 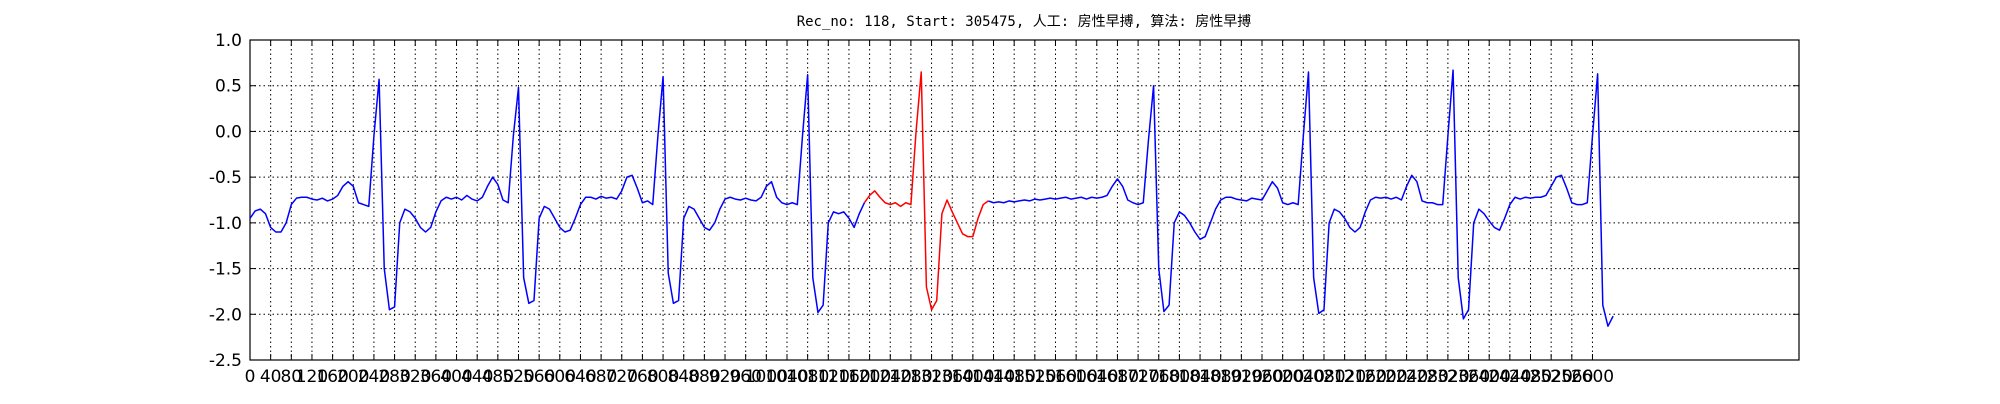 I want to click on y-tick-label: -2.5, so click(x=225, y=361).